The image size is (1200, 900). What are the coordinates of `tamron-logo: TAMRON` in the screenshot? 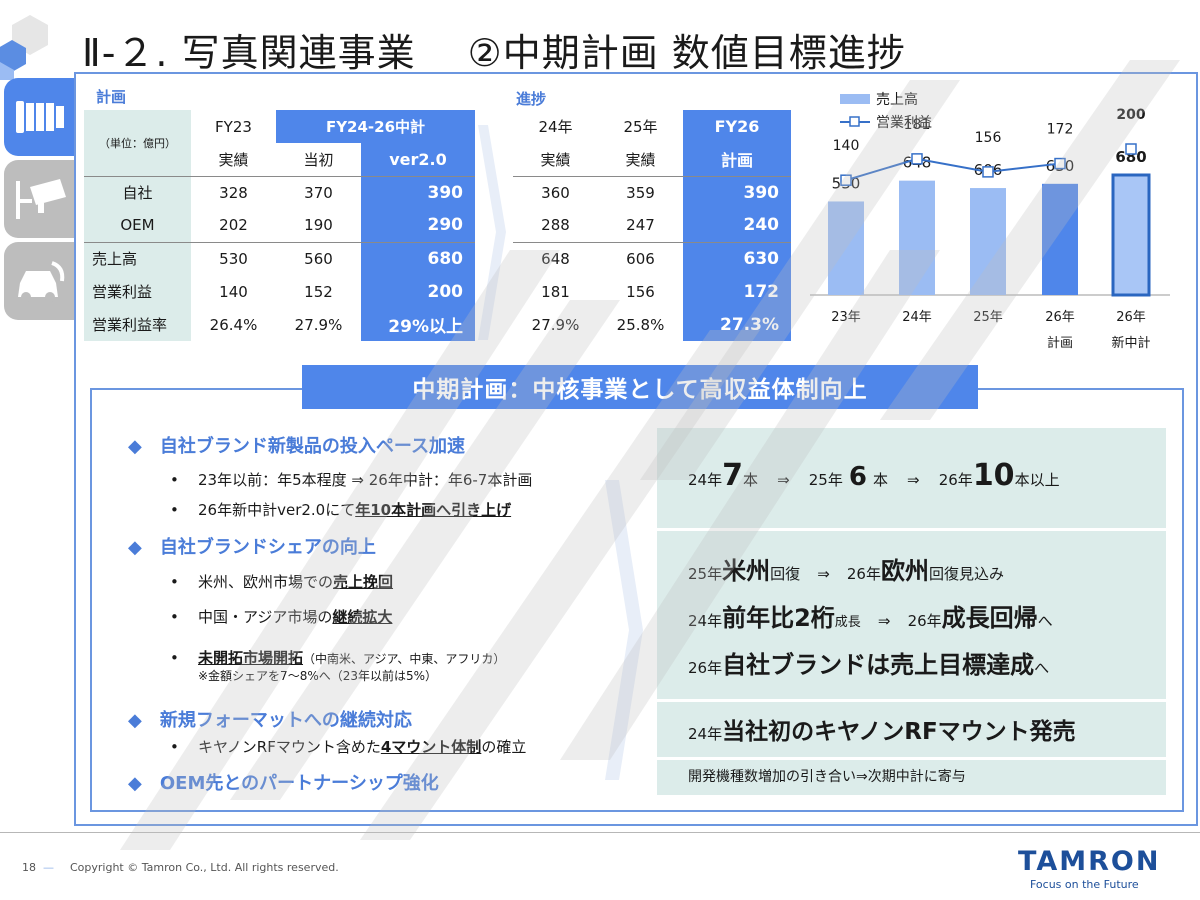 It's located at (1089, 861).